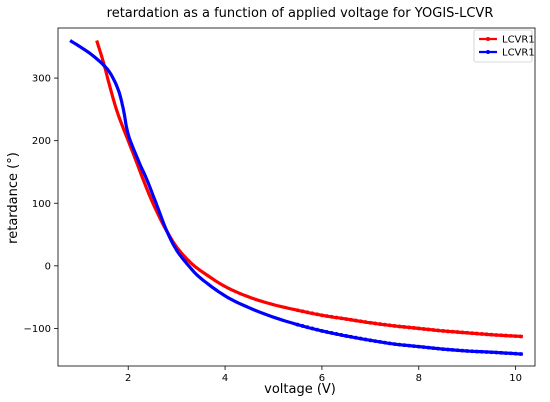  I want to click on x-tick-label: 2, so click(128, 378).